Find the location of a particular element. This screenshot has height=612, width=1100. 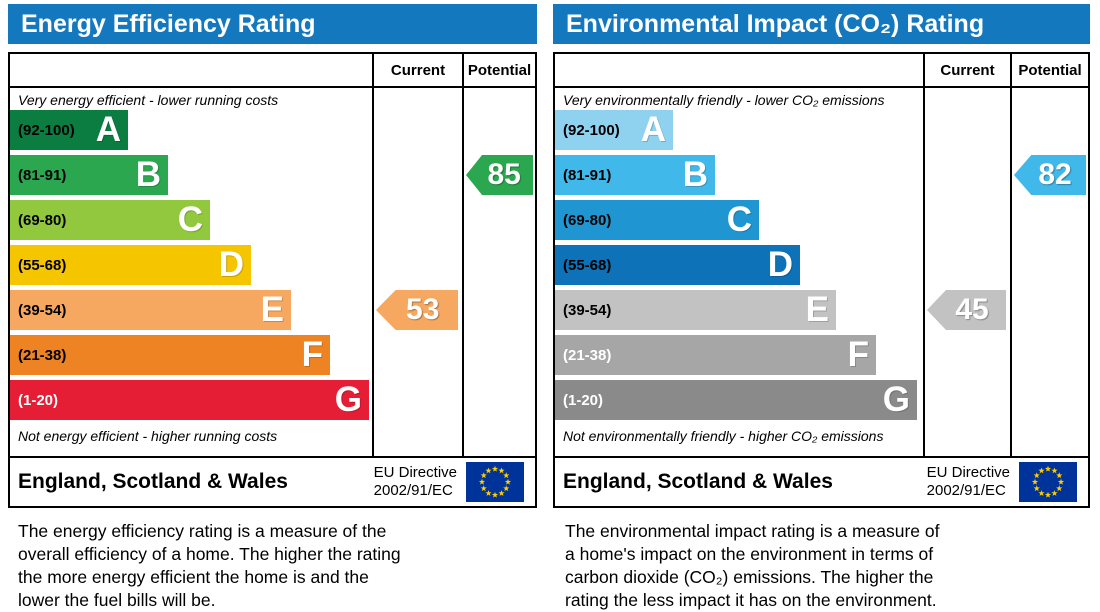

potential-rating-arrow: 85 is located at coordinates (499, 175).